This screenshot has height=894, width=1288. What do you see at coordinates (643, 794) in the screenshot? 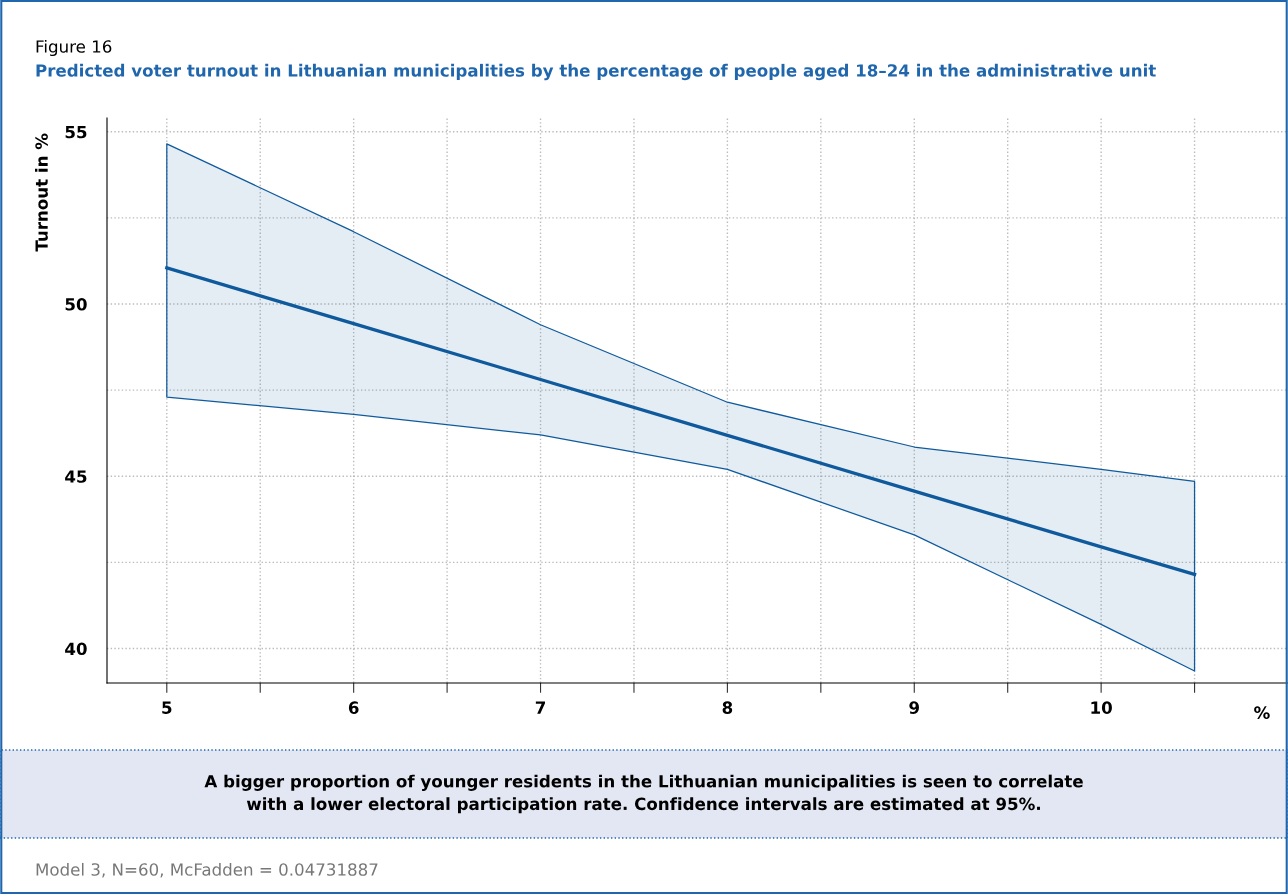
I see `text: A bigger proportion of younger residents in the Lithuanian municipalities is seen to correlate with a lower electoral participation rate. Confidence intervals are estimated at 95%.` at bounding box center [643, 794].